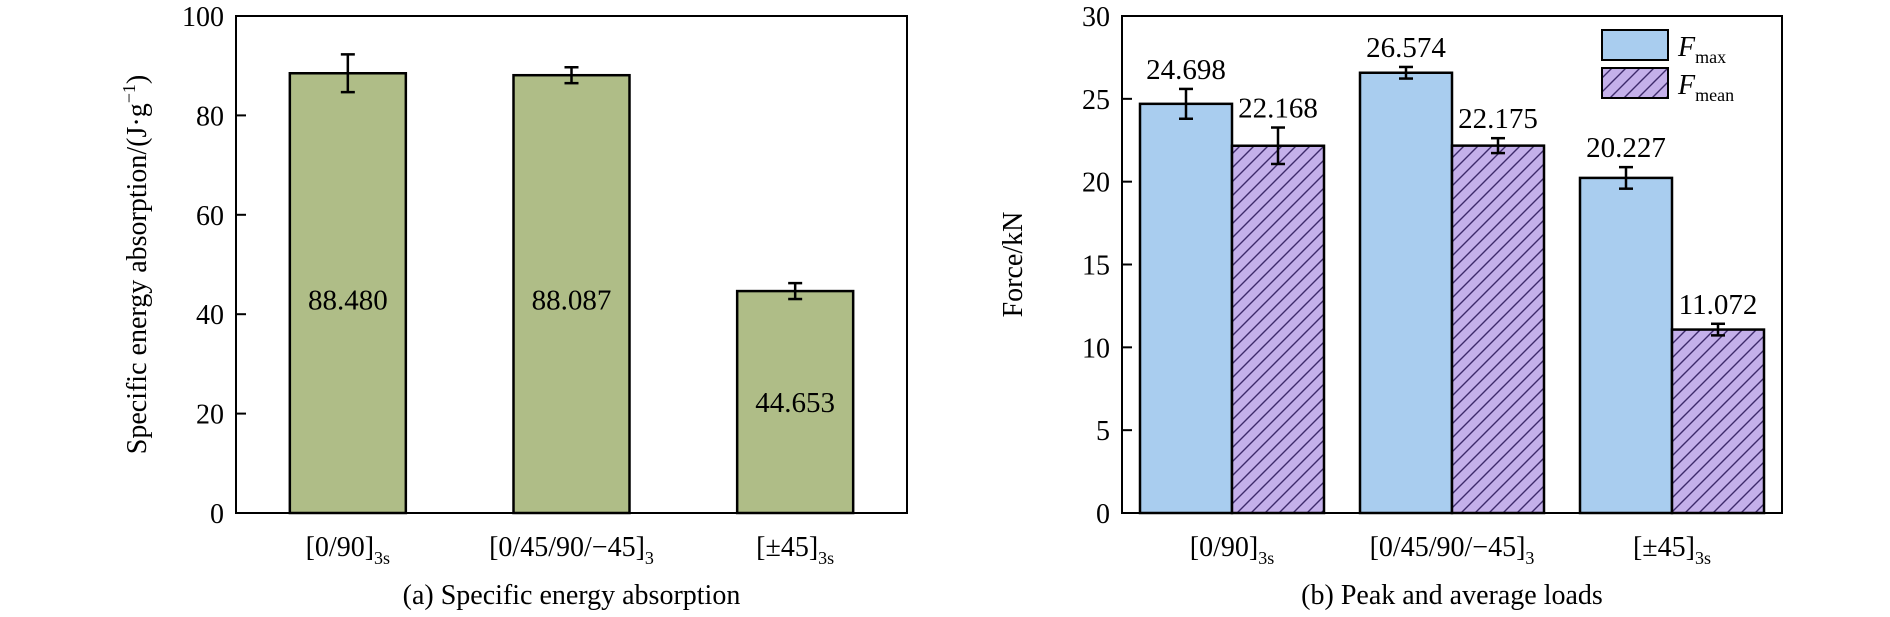  What do you see at coordinates (1096, 348) in the screenshot?
I see `y-tick-label: 10` at bounding box center [1096, 348].